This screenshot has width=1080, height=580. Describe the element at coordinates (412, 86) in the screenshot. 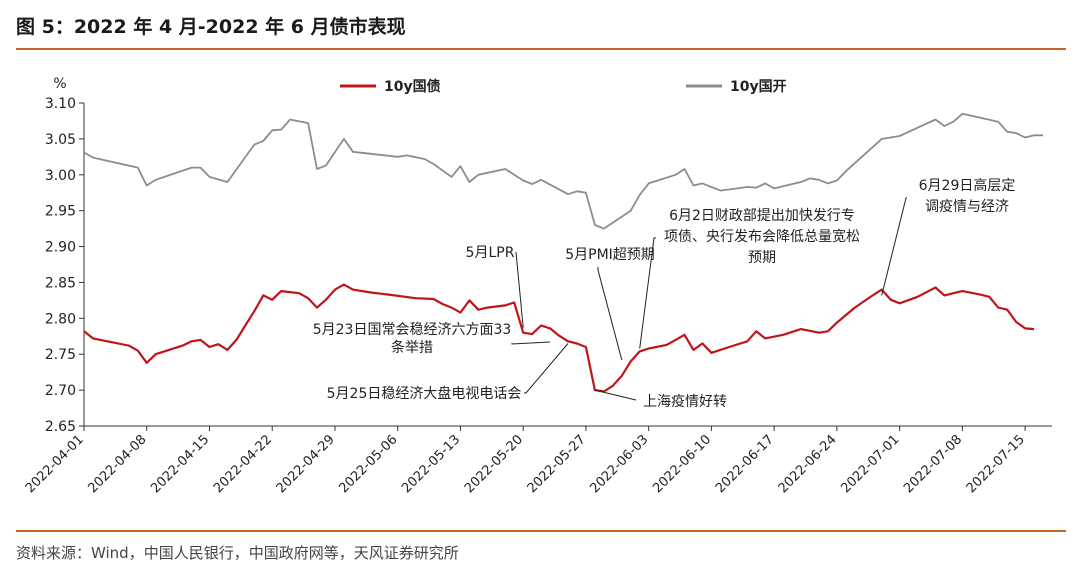

I see `legend-label: 10y国债` at that location.